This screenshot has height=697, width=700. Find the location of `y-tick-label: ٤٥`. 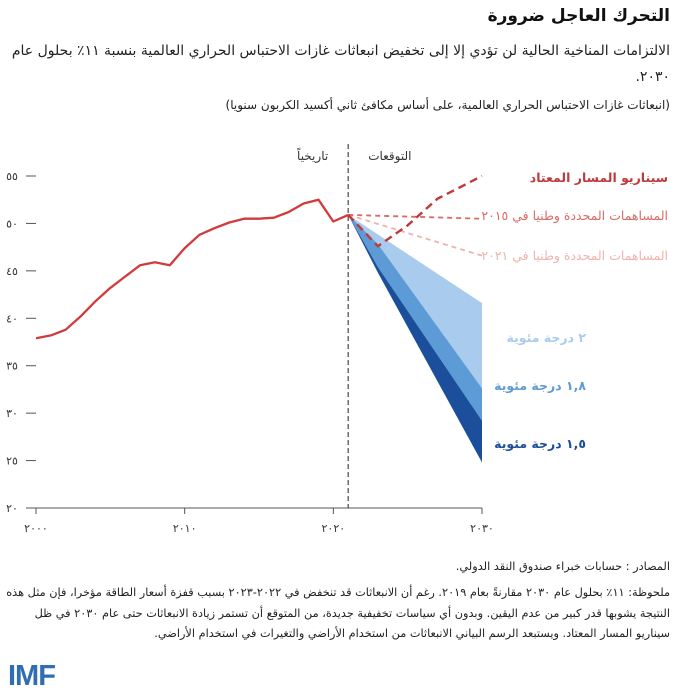

y-tick-label: ٤٥ is located at coordinates (12, 271).